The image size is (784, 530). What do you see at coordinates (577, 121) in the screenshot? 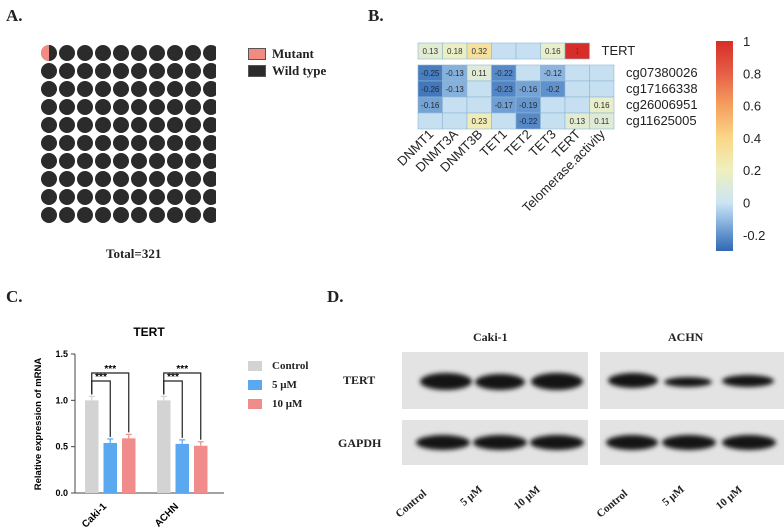
I see `heatmap-value: 0.13` at bounding box center [577, 121].